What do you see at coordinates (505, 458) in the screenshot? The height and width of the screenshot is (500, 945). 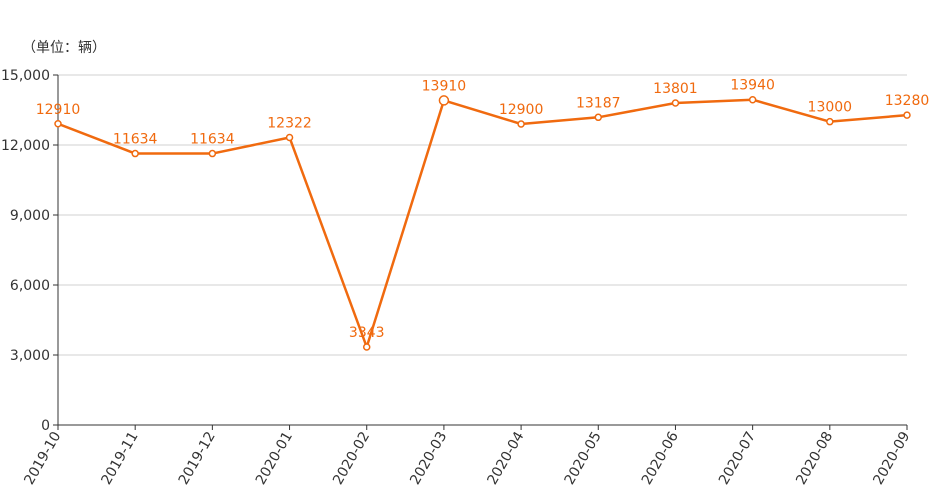 I see `x-tick-label: 2020-04` at bounding box center [505, 458].